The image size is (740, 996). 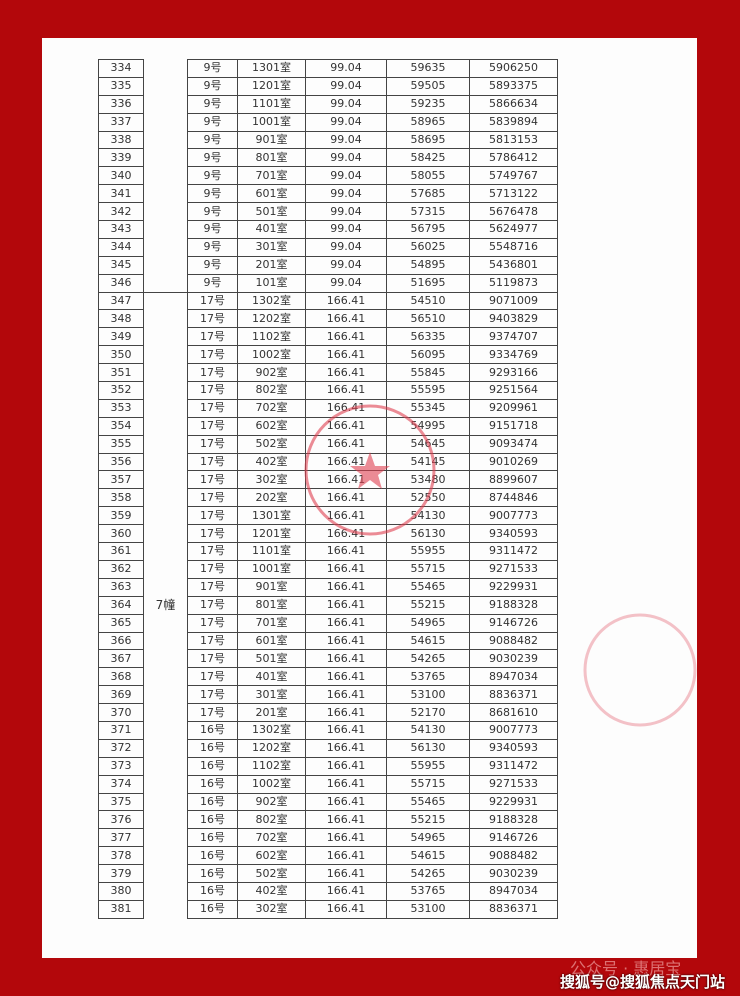 I want to click on table-row: 380 16号 402室 166.41 53765 8947034, so click(x=328, y=891).